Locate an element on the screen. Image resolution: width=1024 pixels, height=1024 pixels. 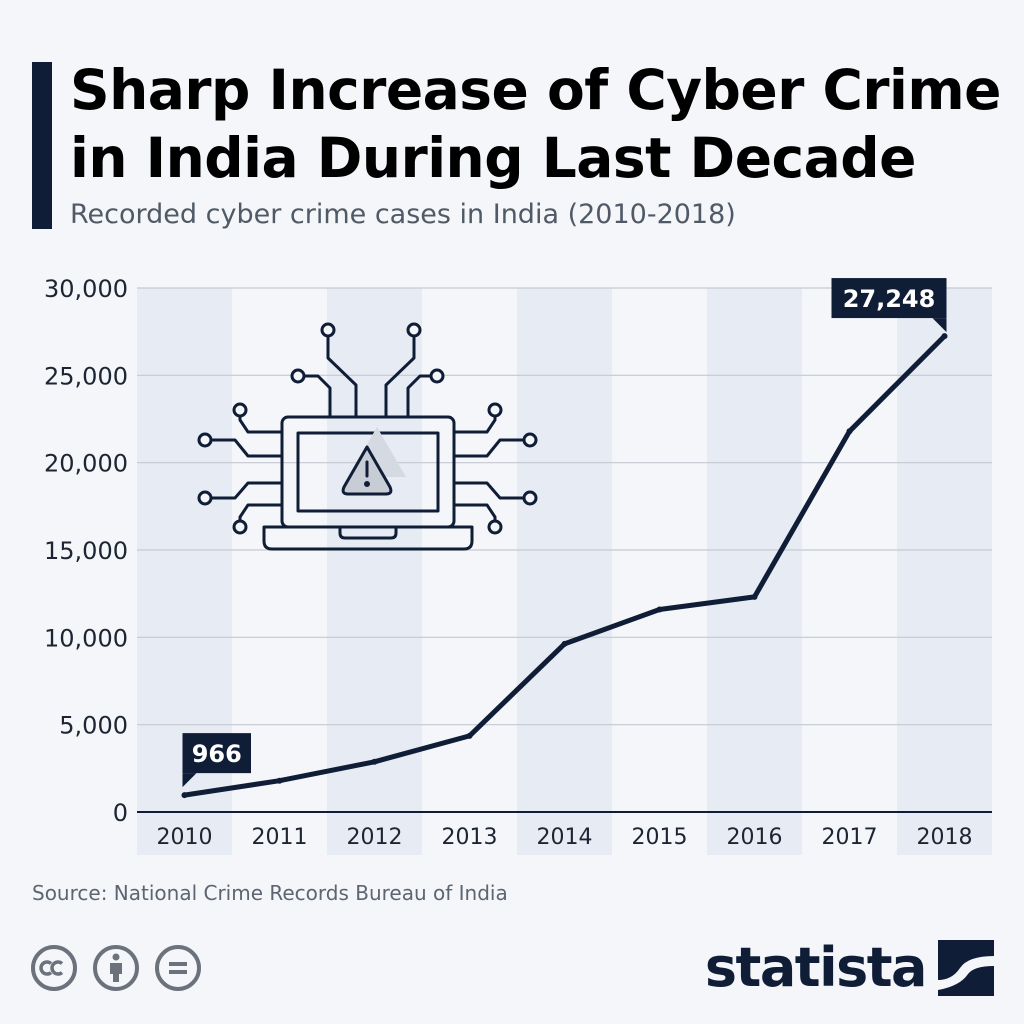
data-point-2015 is located at coordinates (659, 609).